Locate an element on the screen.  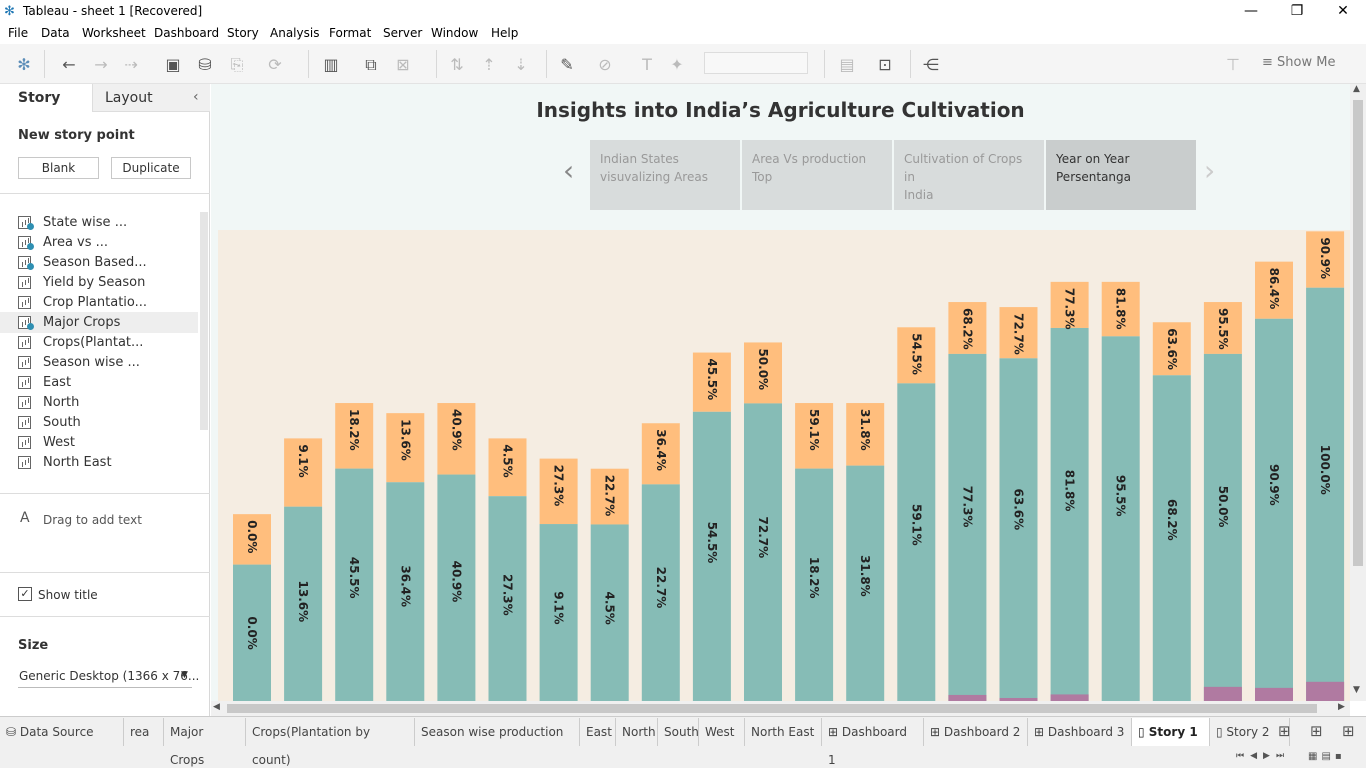
fit-select is located at coordinates (756, 63).